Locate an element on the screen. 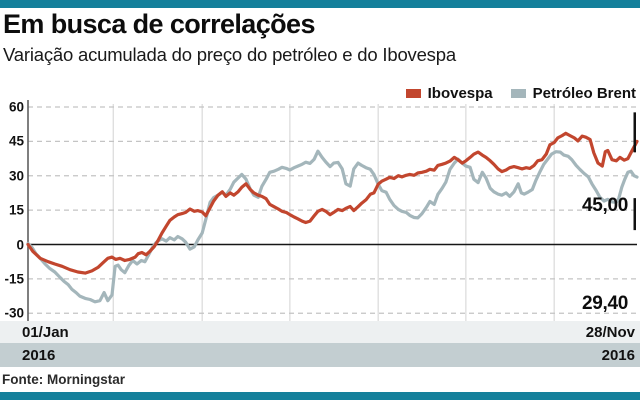  y-tick-label: 45 is located at coordinates (16, 141).